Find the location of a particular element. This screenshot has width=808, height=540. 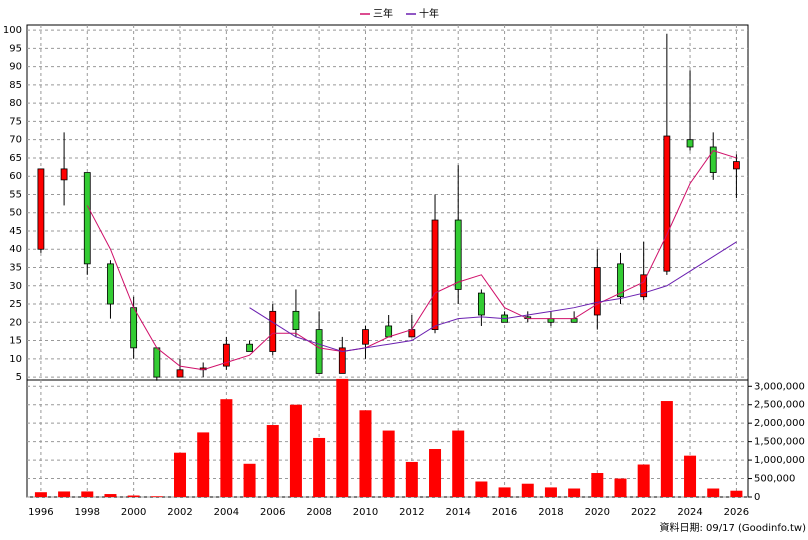

legend-label: 三年 is located at coordinates (383, 13).